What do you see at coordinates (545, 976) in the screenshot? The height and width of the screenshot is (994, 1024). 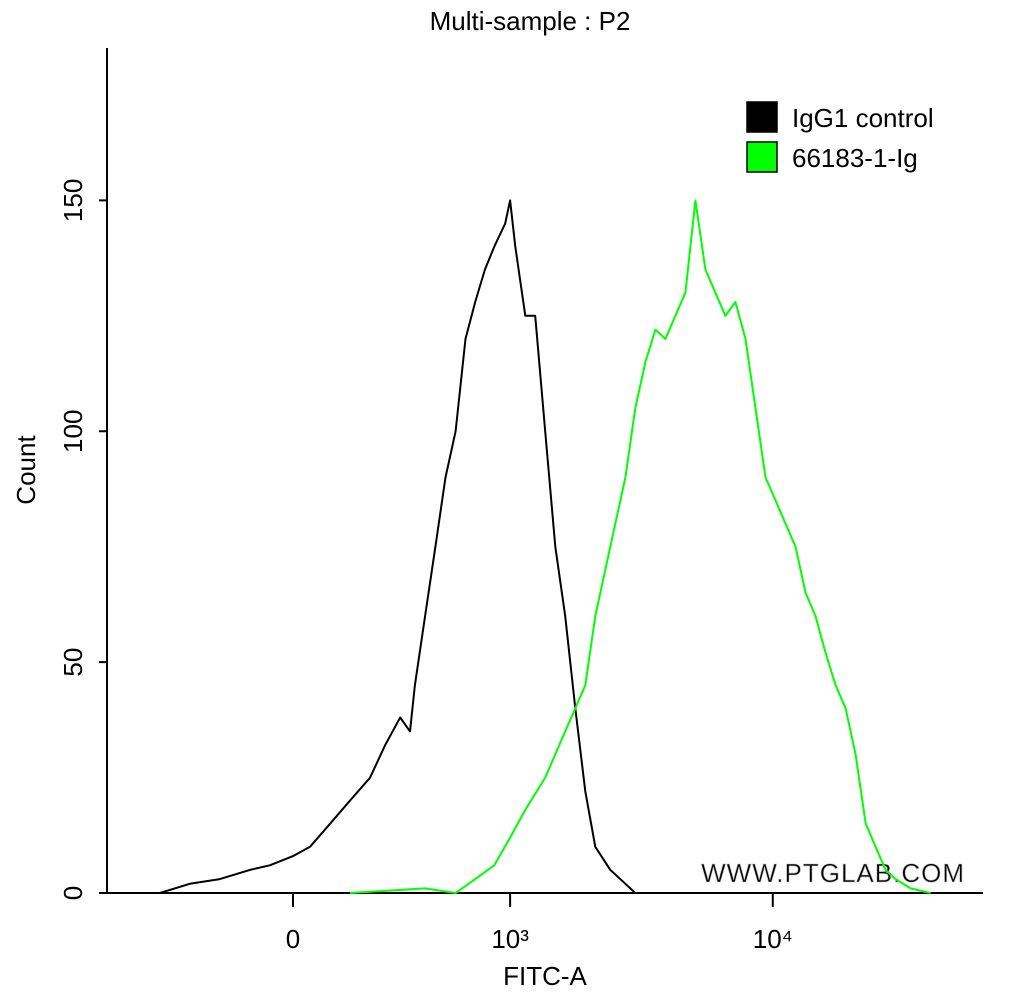 I see `x-axis-label: FITC-A` at bounding box center [545, 976].